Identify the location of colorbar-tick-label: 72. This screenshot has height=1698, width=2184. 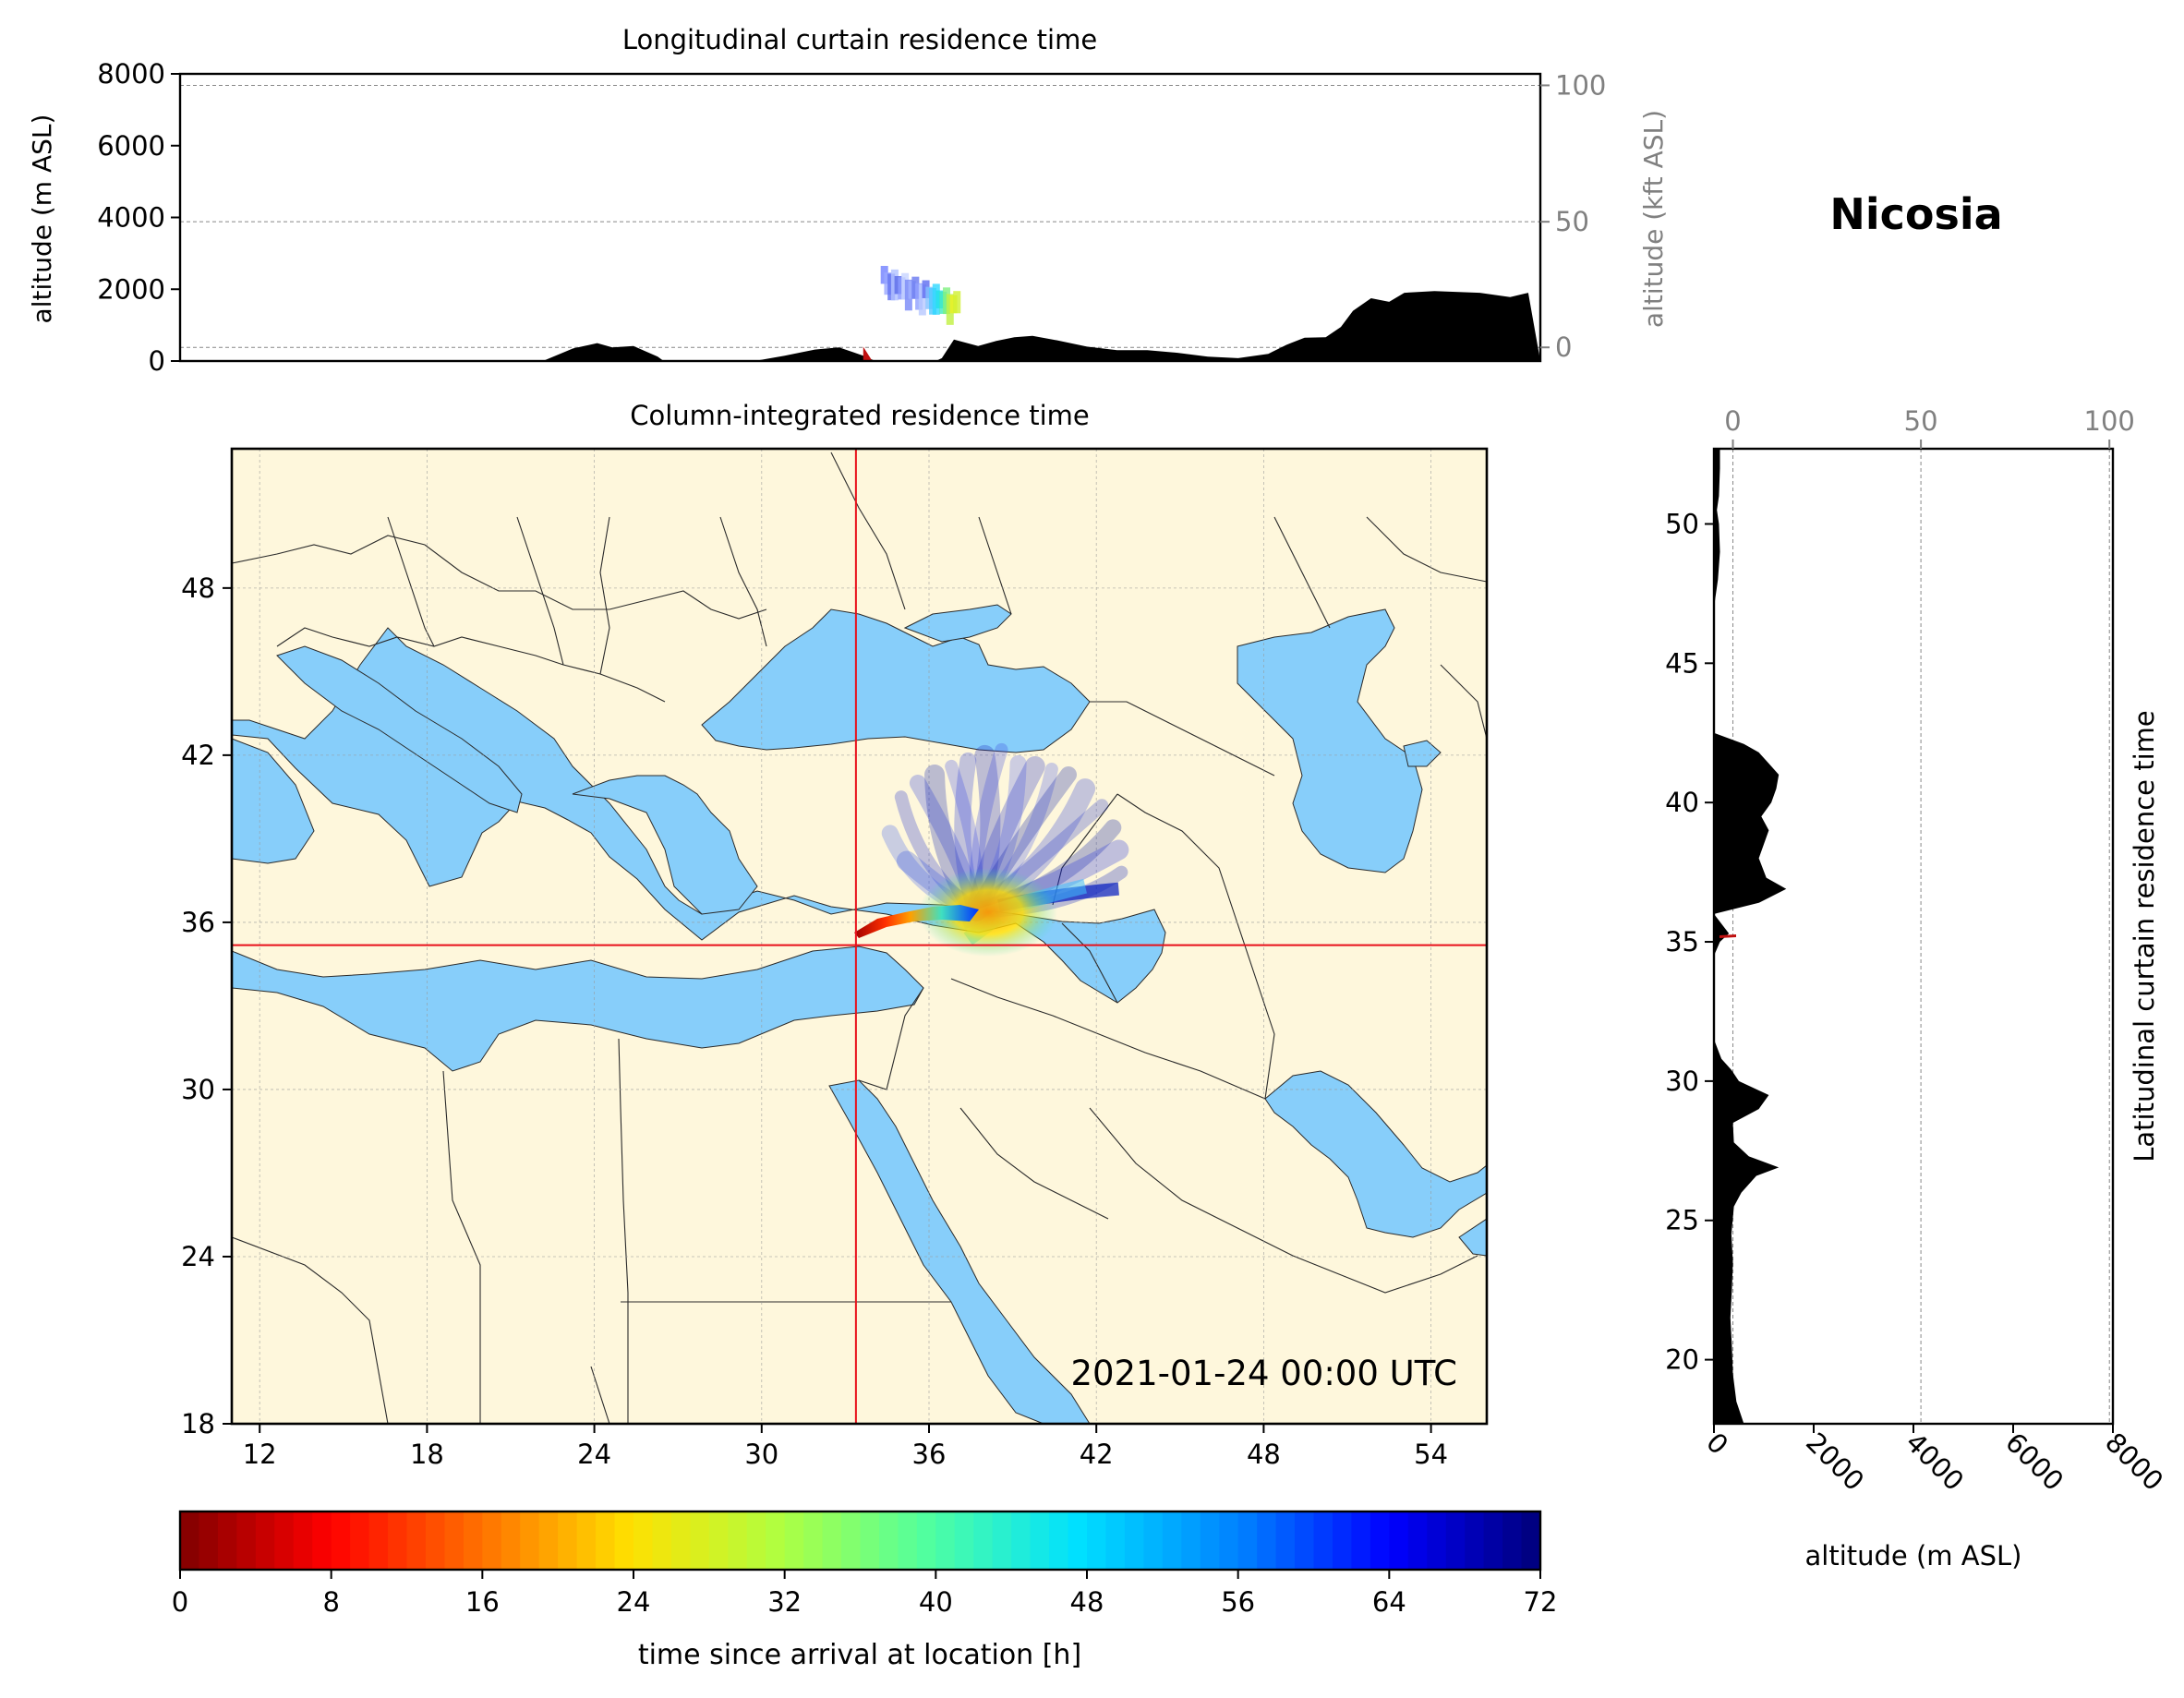
(1541, 1602).